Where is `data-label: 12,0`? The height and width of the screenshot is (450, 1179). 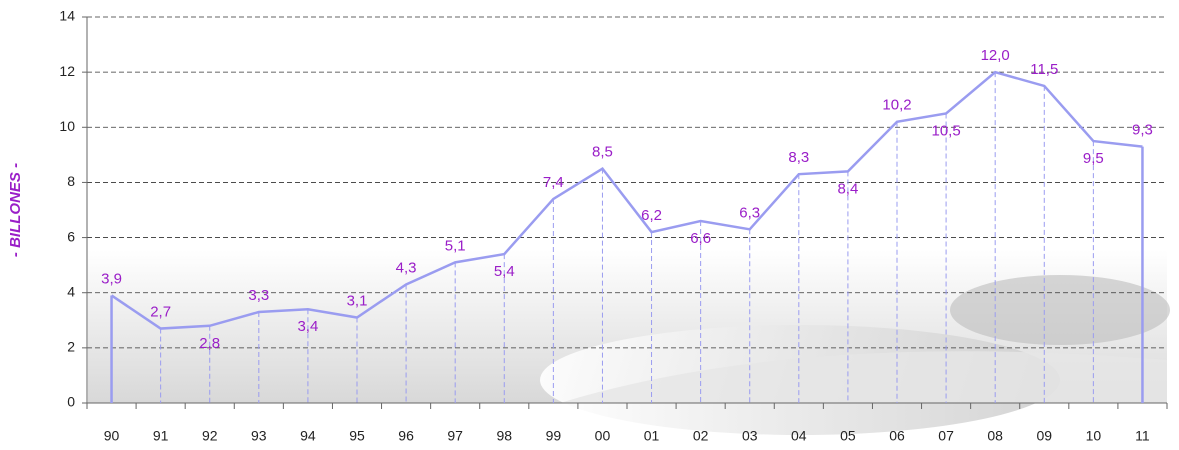 data-label: 12,0 is located at coordinates (995, 55).